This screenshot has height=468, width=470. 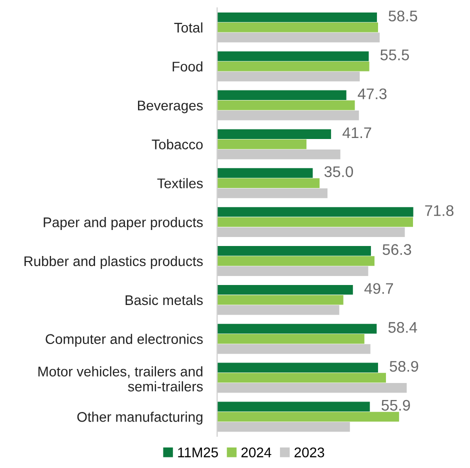 I want to click on data-label: 55.9, so click(x=396, y=405).